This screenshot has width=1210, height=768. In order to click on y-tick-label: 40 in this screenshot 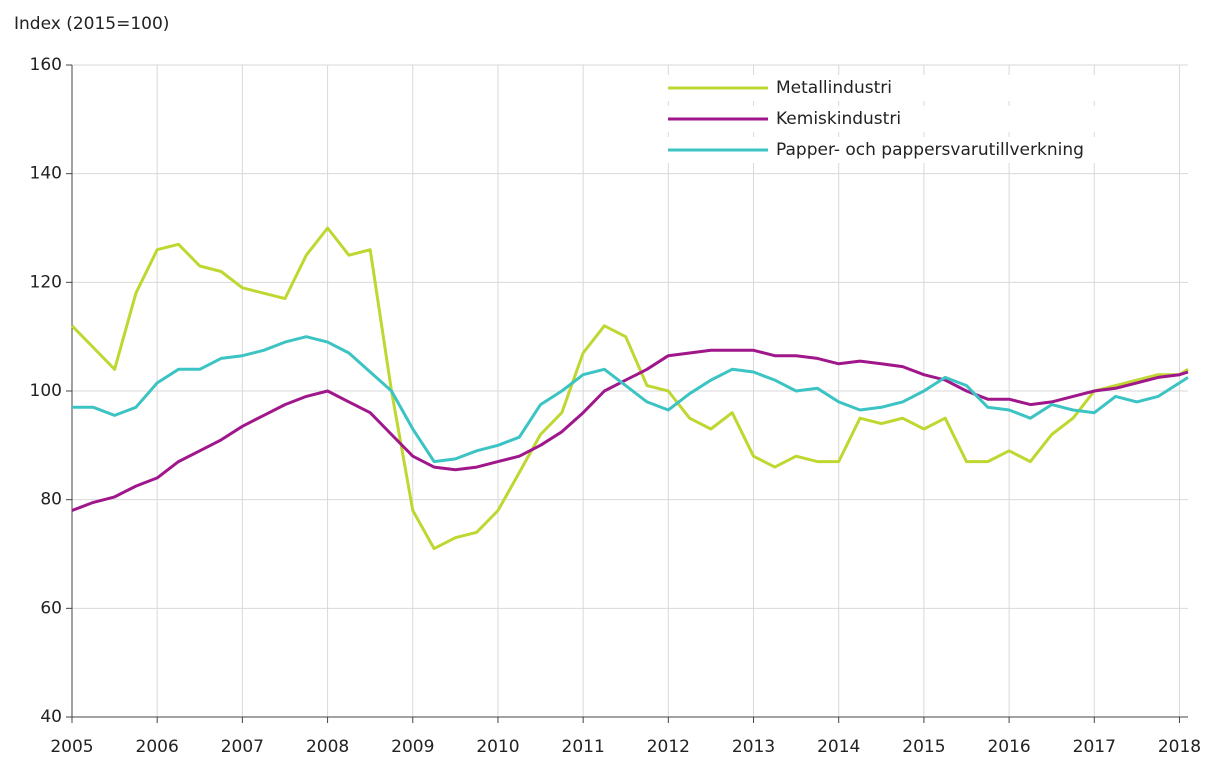, I will do `click(51, 717)`.